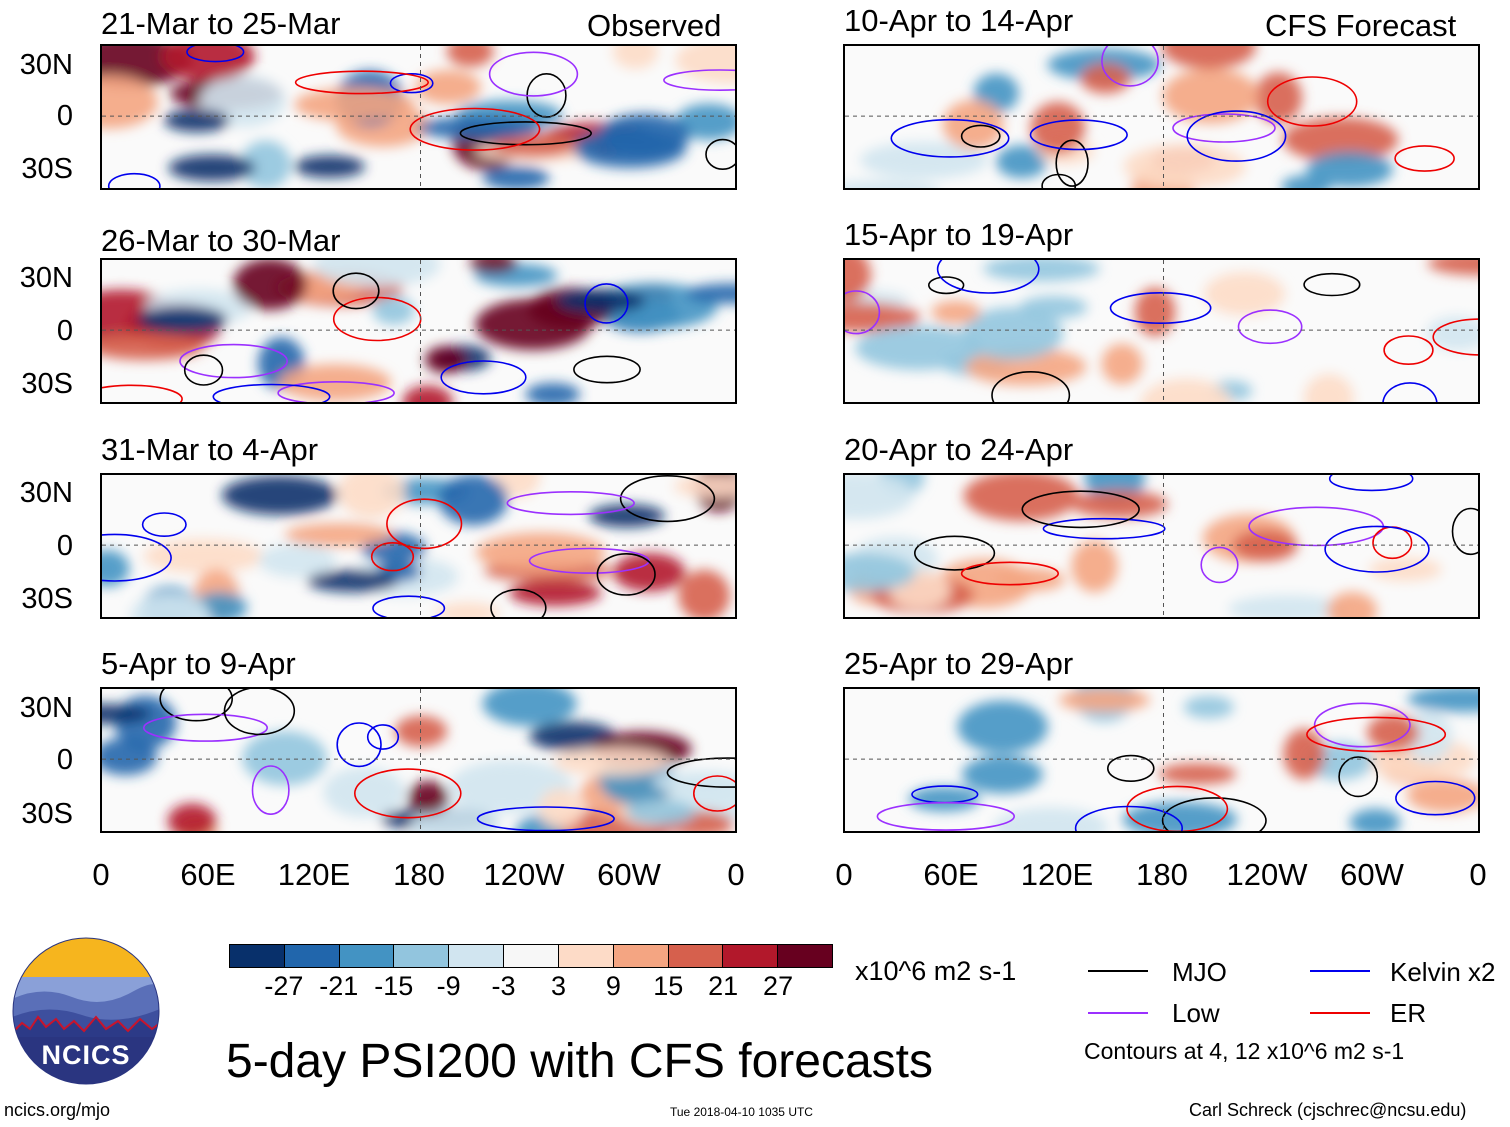  What do you see at coordinates (1340, 971) in the screenshot?
I see `legend-line-kelvin` at bounding box center [1340, 971].